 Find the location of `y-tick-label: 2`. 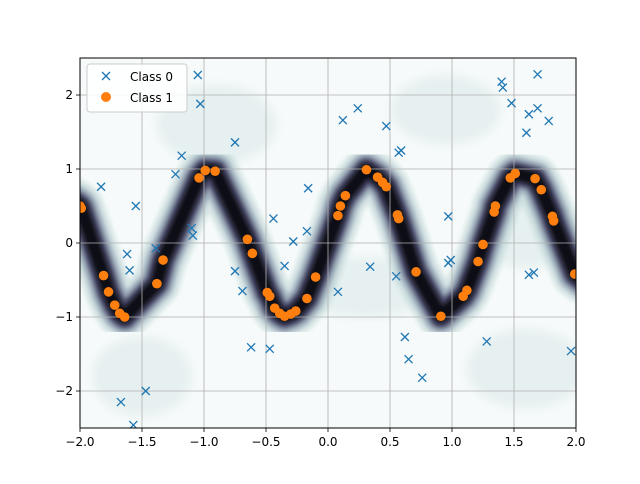

y-tick-label: 2 is located at coordinates (69, 95).